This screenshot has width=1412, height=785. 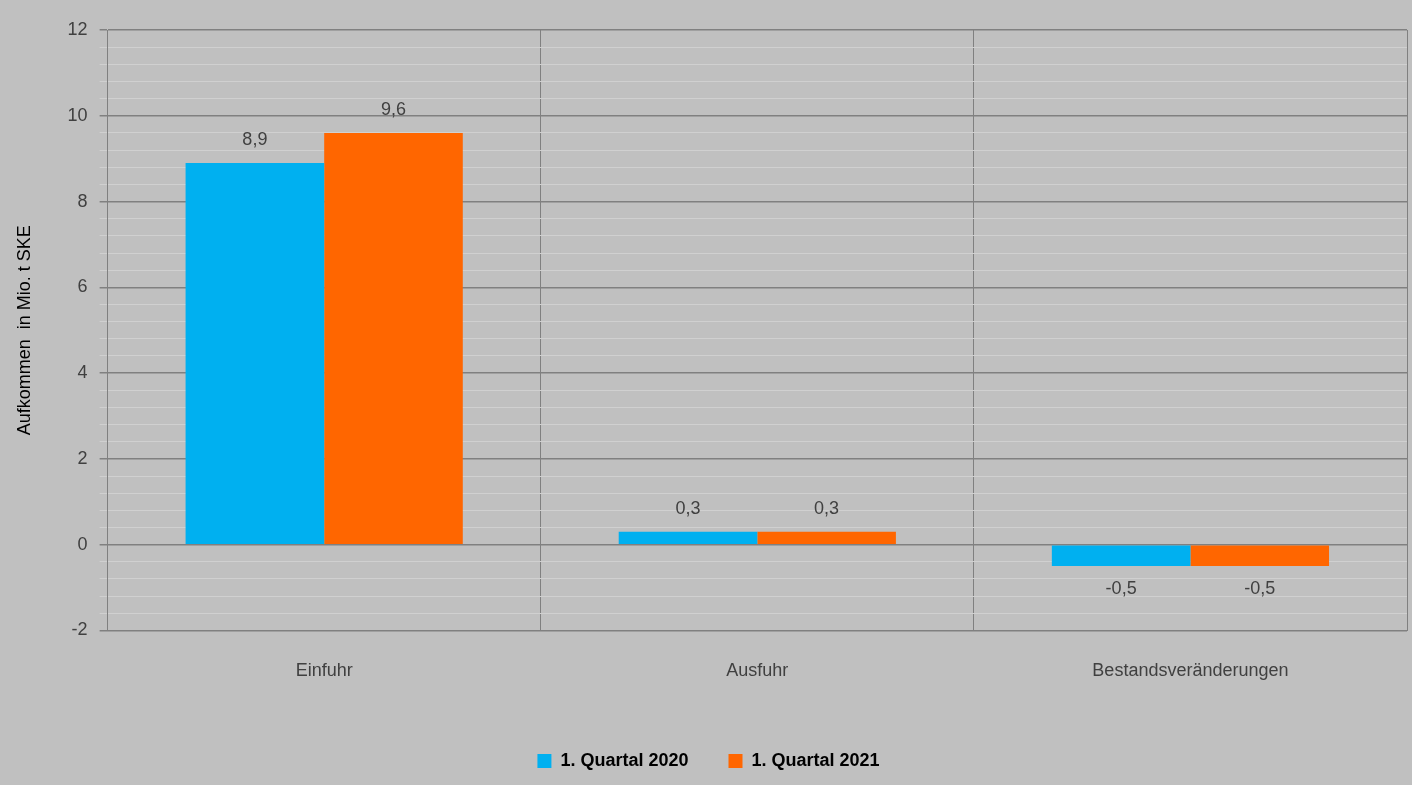 What do you see at coordinates (255, 138) in the screenshot?
I see `data-label: 8,9` at bounding box center [255, 138].